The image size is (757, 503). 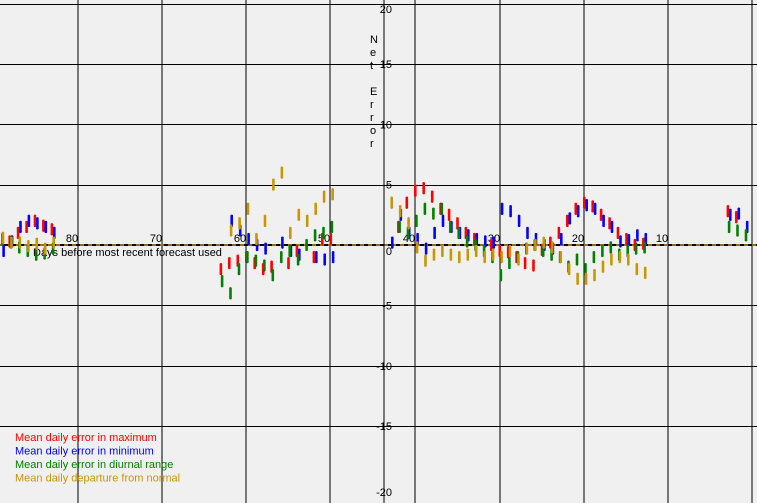 What do you see at coordinates (387, 306) in the screenshot?
I see `y-tick-label: -5` at bounding box center [387, 306].